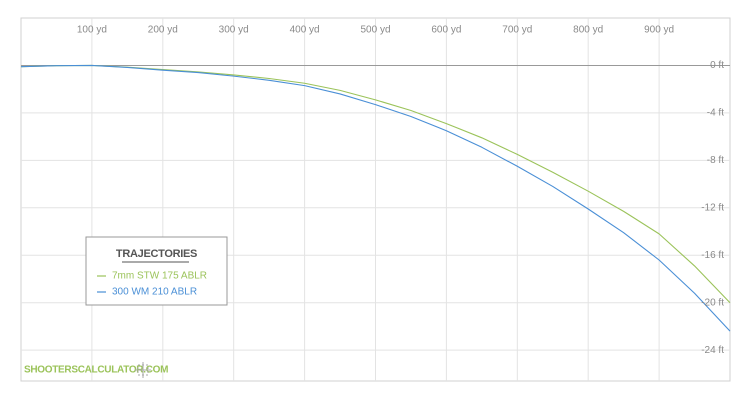 This screenshot has width=750, height=400. What do you see at coordinates (715, 113) in the screenshot?
I see `y-tick-label: -4 ft` at bounding box center [715, 113].